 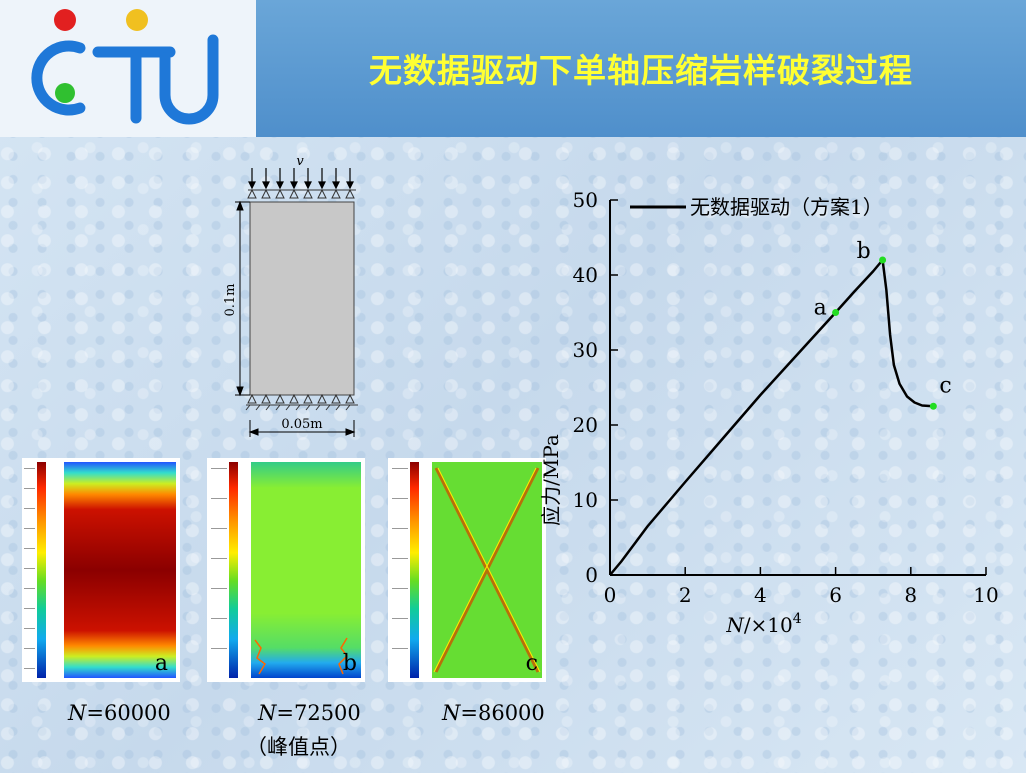 What do you see at coordinates (551, 480) in the screenshot?
I see `y-axis-label: 应力/MPa` at bounding box center [551, 480].